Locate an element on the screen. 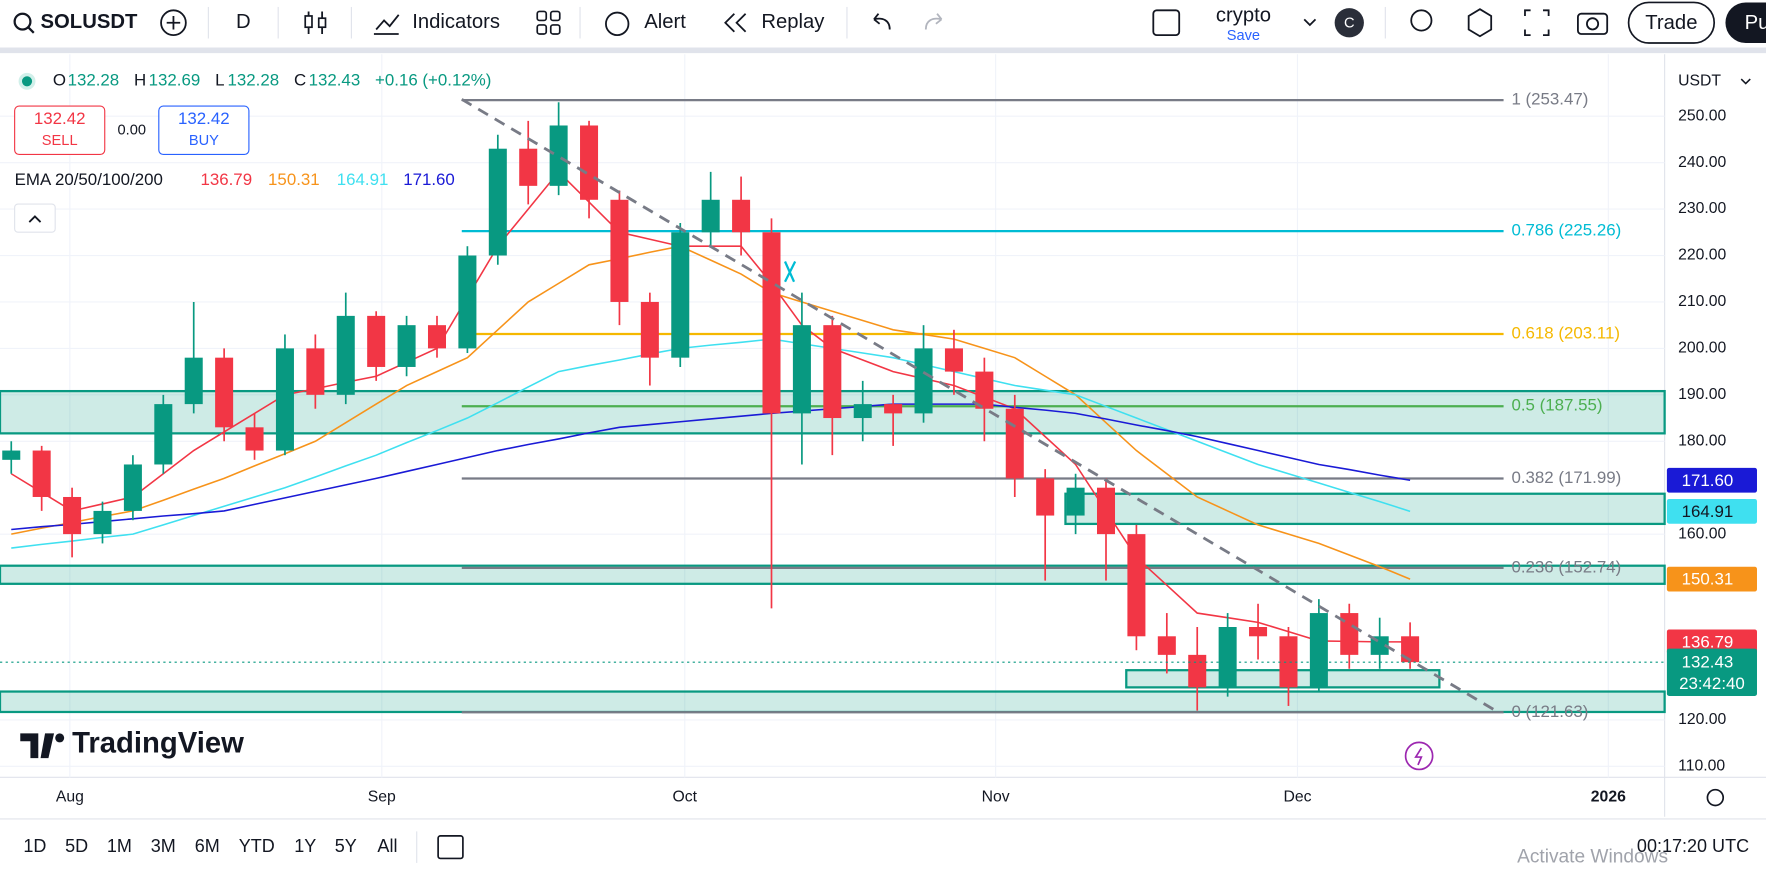 The height and width of the screenshot is (880, 1766). alert-icon is located at coordinates (617, 24).